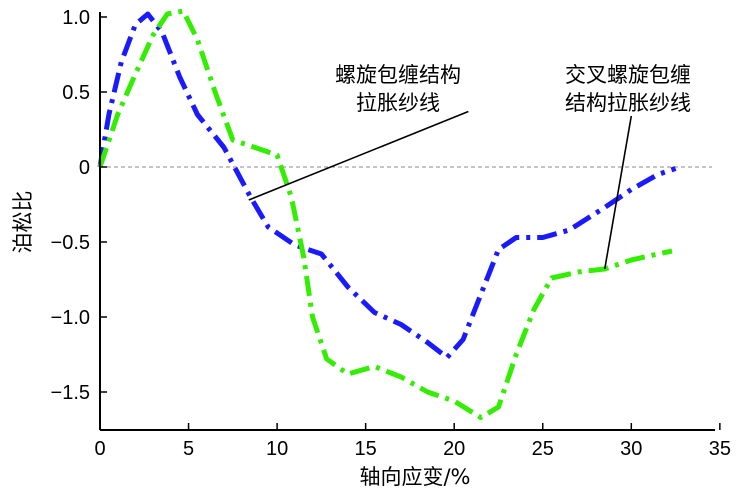 The height and width of the screenshot is (494, 736). I want to click on y-tick-label: −1.0, so click(70, 318).